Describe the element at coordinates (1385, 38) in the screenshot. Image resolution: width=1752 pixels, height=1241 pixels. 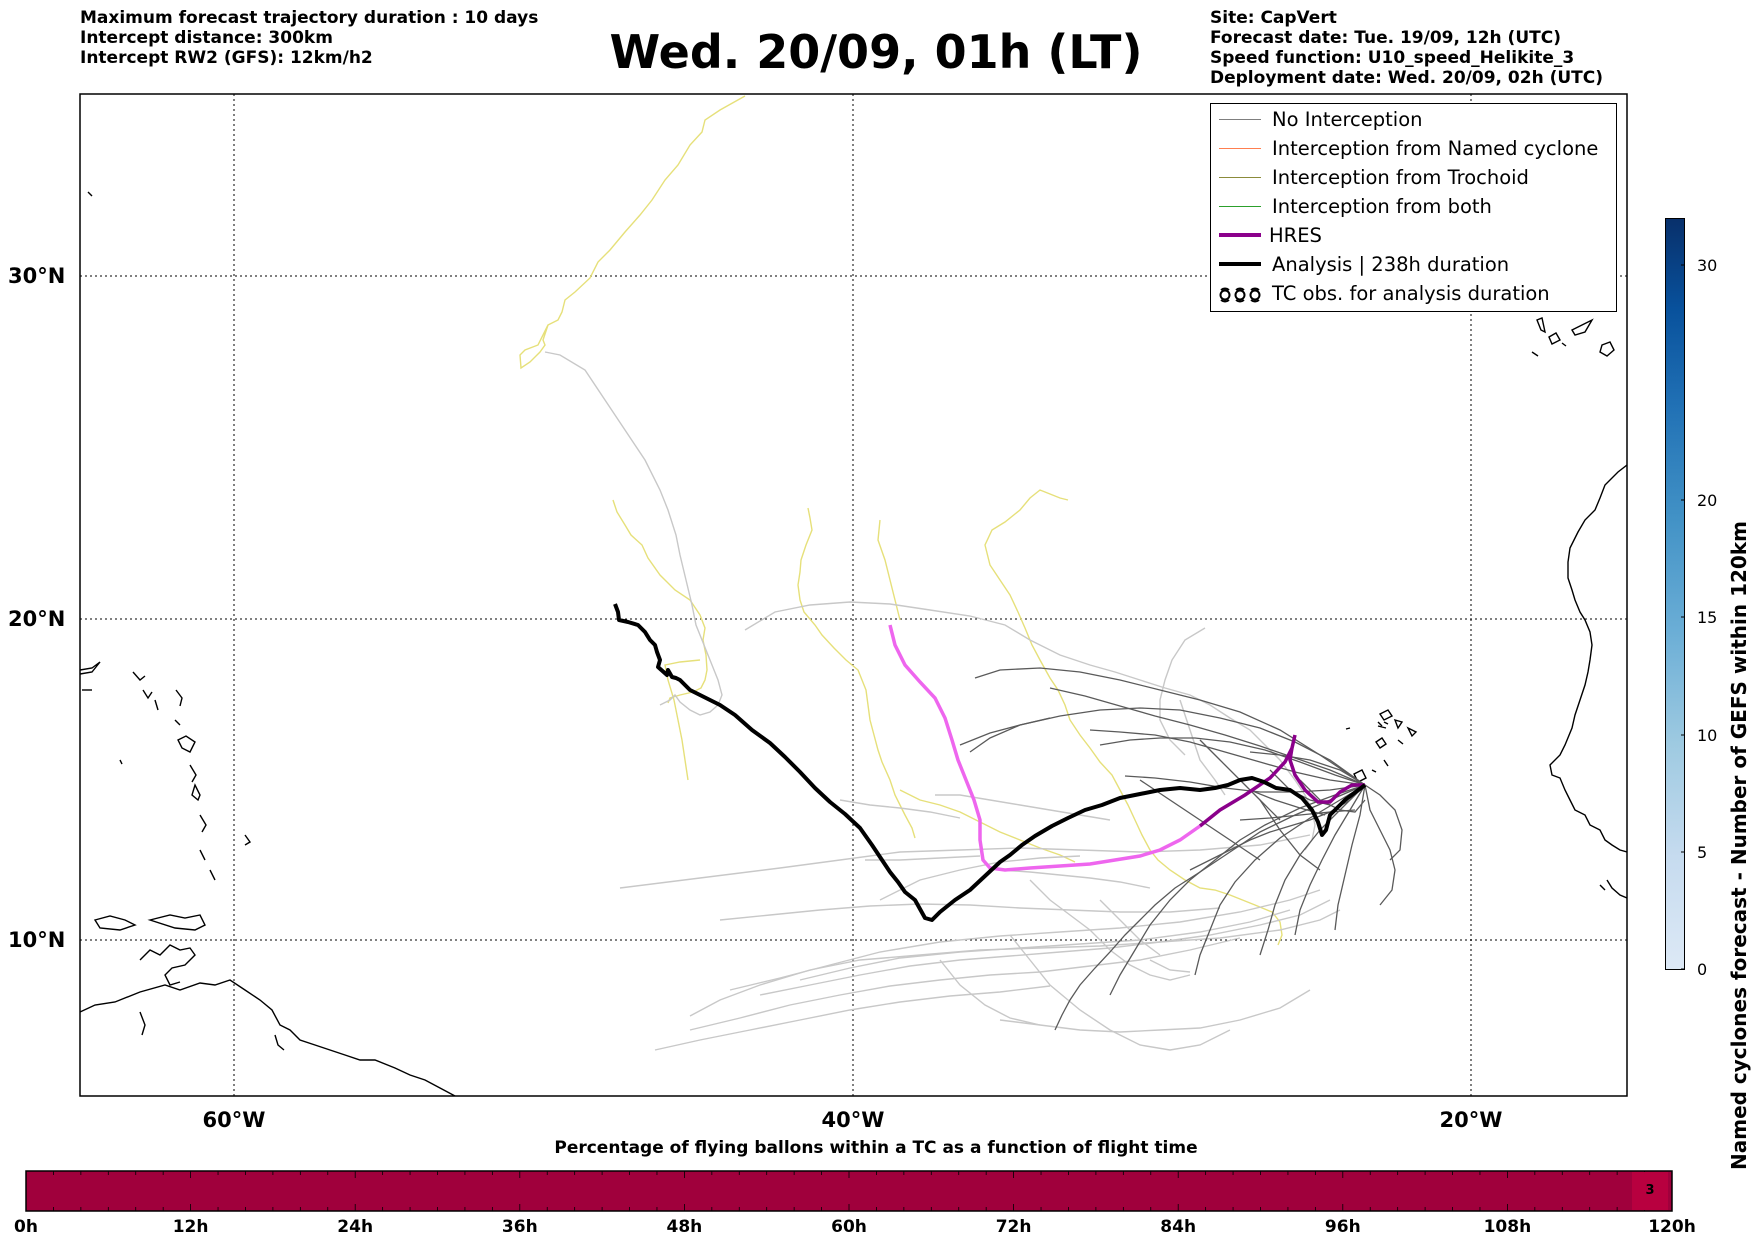
I see `forecast-date-text: Forecast date: Tue. 19/09, 12h (UTC)` at that location.